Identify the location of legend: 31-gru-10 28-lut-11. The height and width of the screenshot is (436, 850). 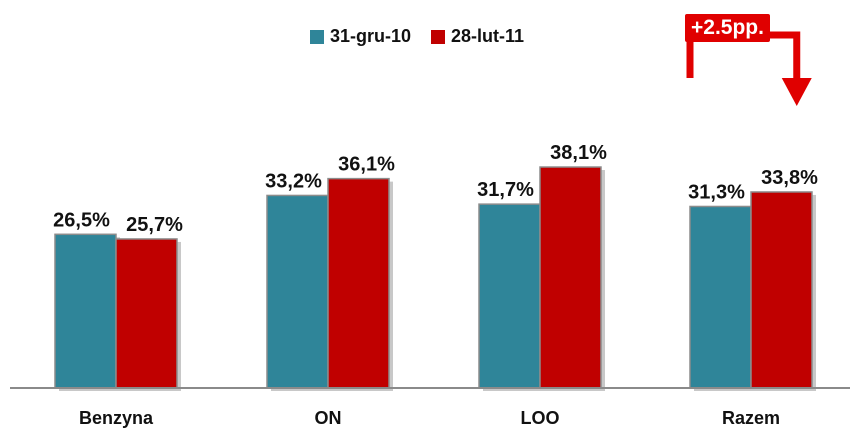
(427, 36).